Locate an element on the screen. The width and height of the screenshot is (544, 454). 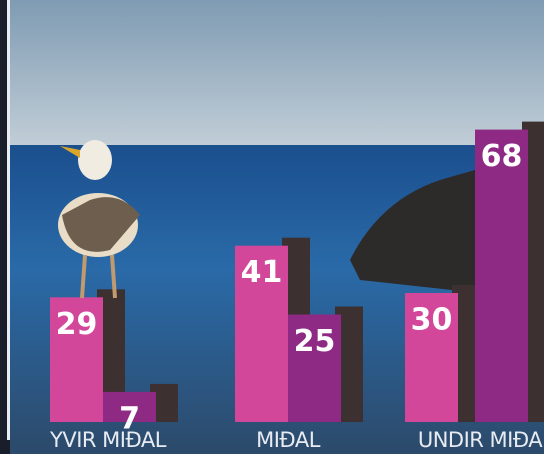
x-tick-label: MIÐAL is located at coordinates (288, 440).